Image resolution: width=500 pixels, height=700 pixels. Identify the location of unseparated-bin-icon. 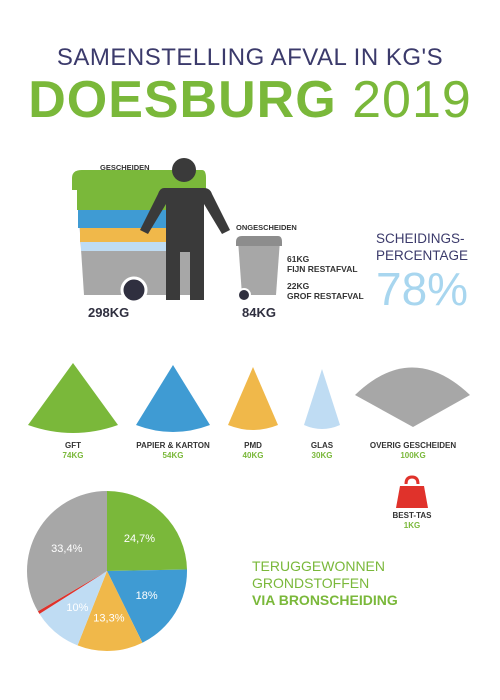
(259, 269).